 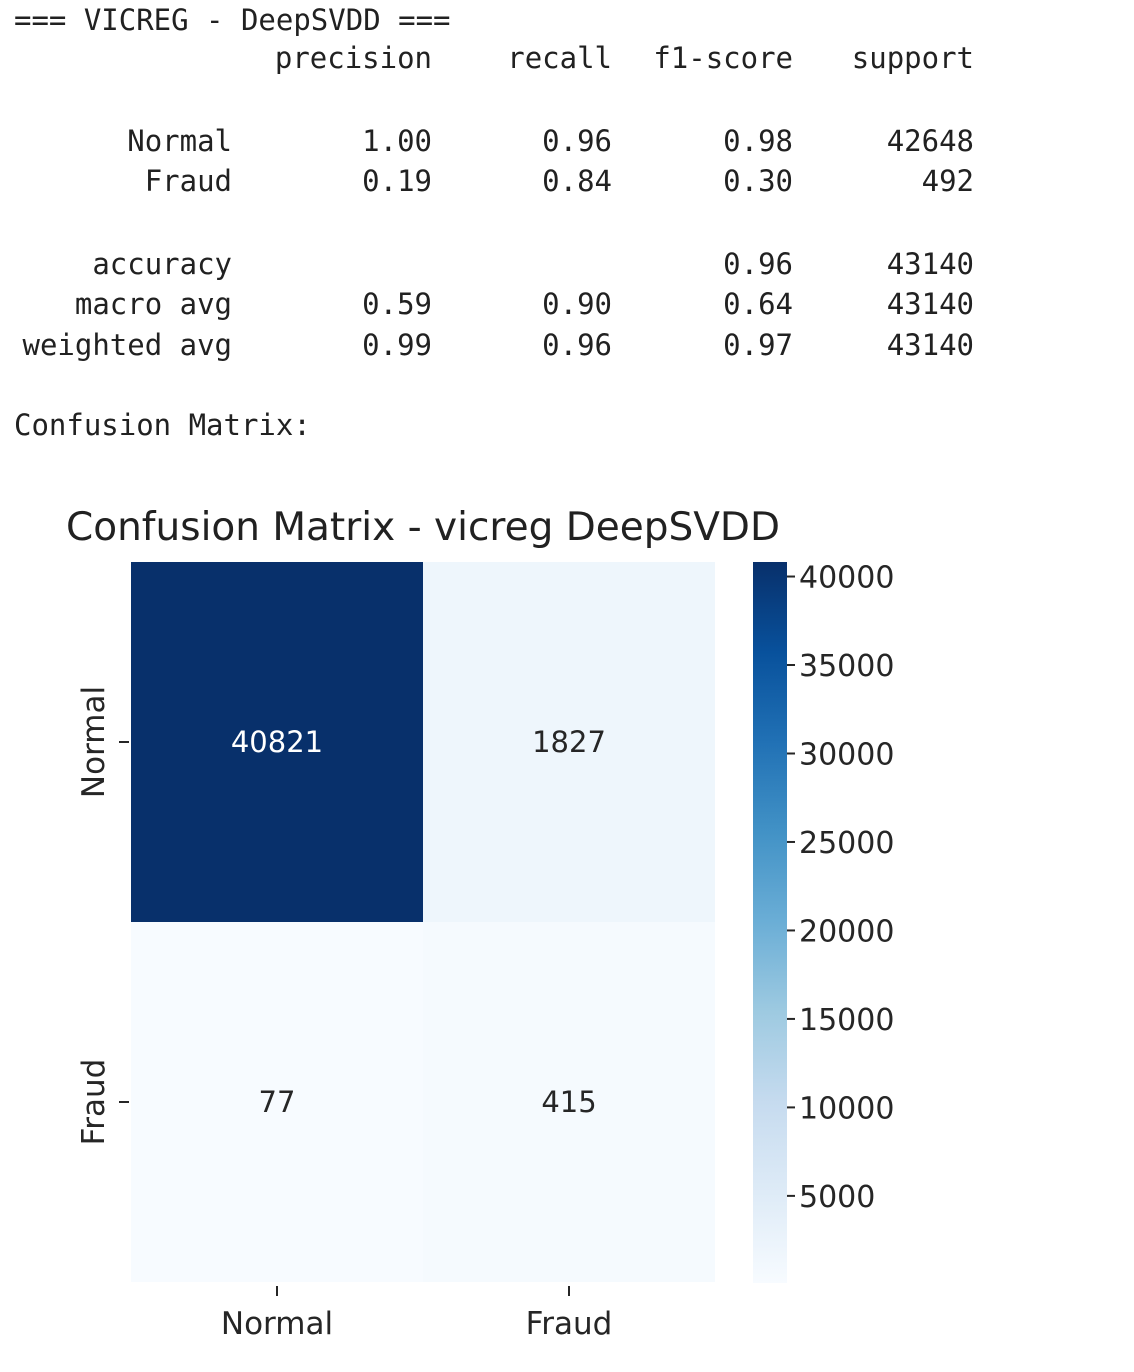 I want to click on x-tick-label: Normal, so click(x=277, y=1324).